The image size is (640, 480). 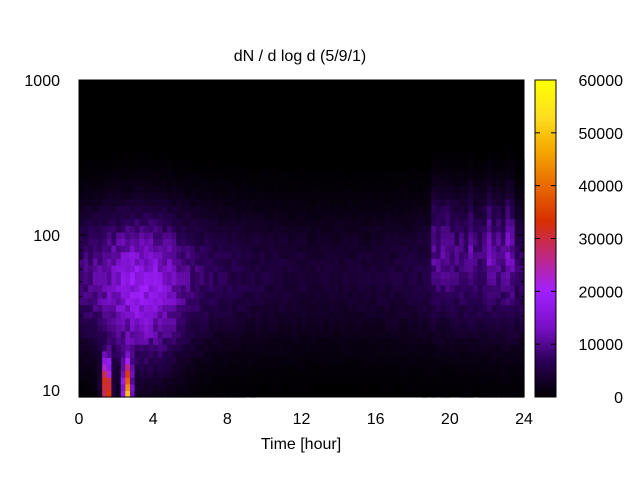 What do you see at coordinates (376, 419) in the screenshot?
I see `x-tick-label: 16` at bounding box center [376, 419].